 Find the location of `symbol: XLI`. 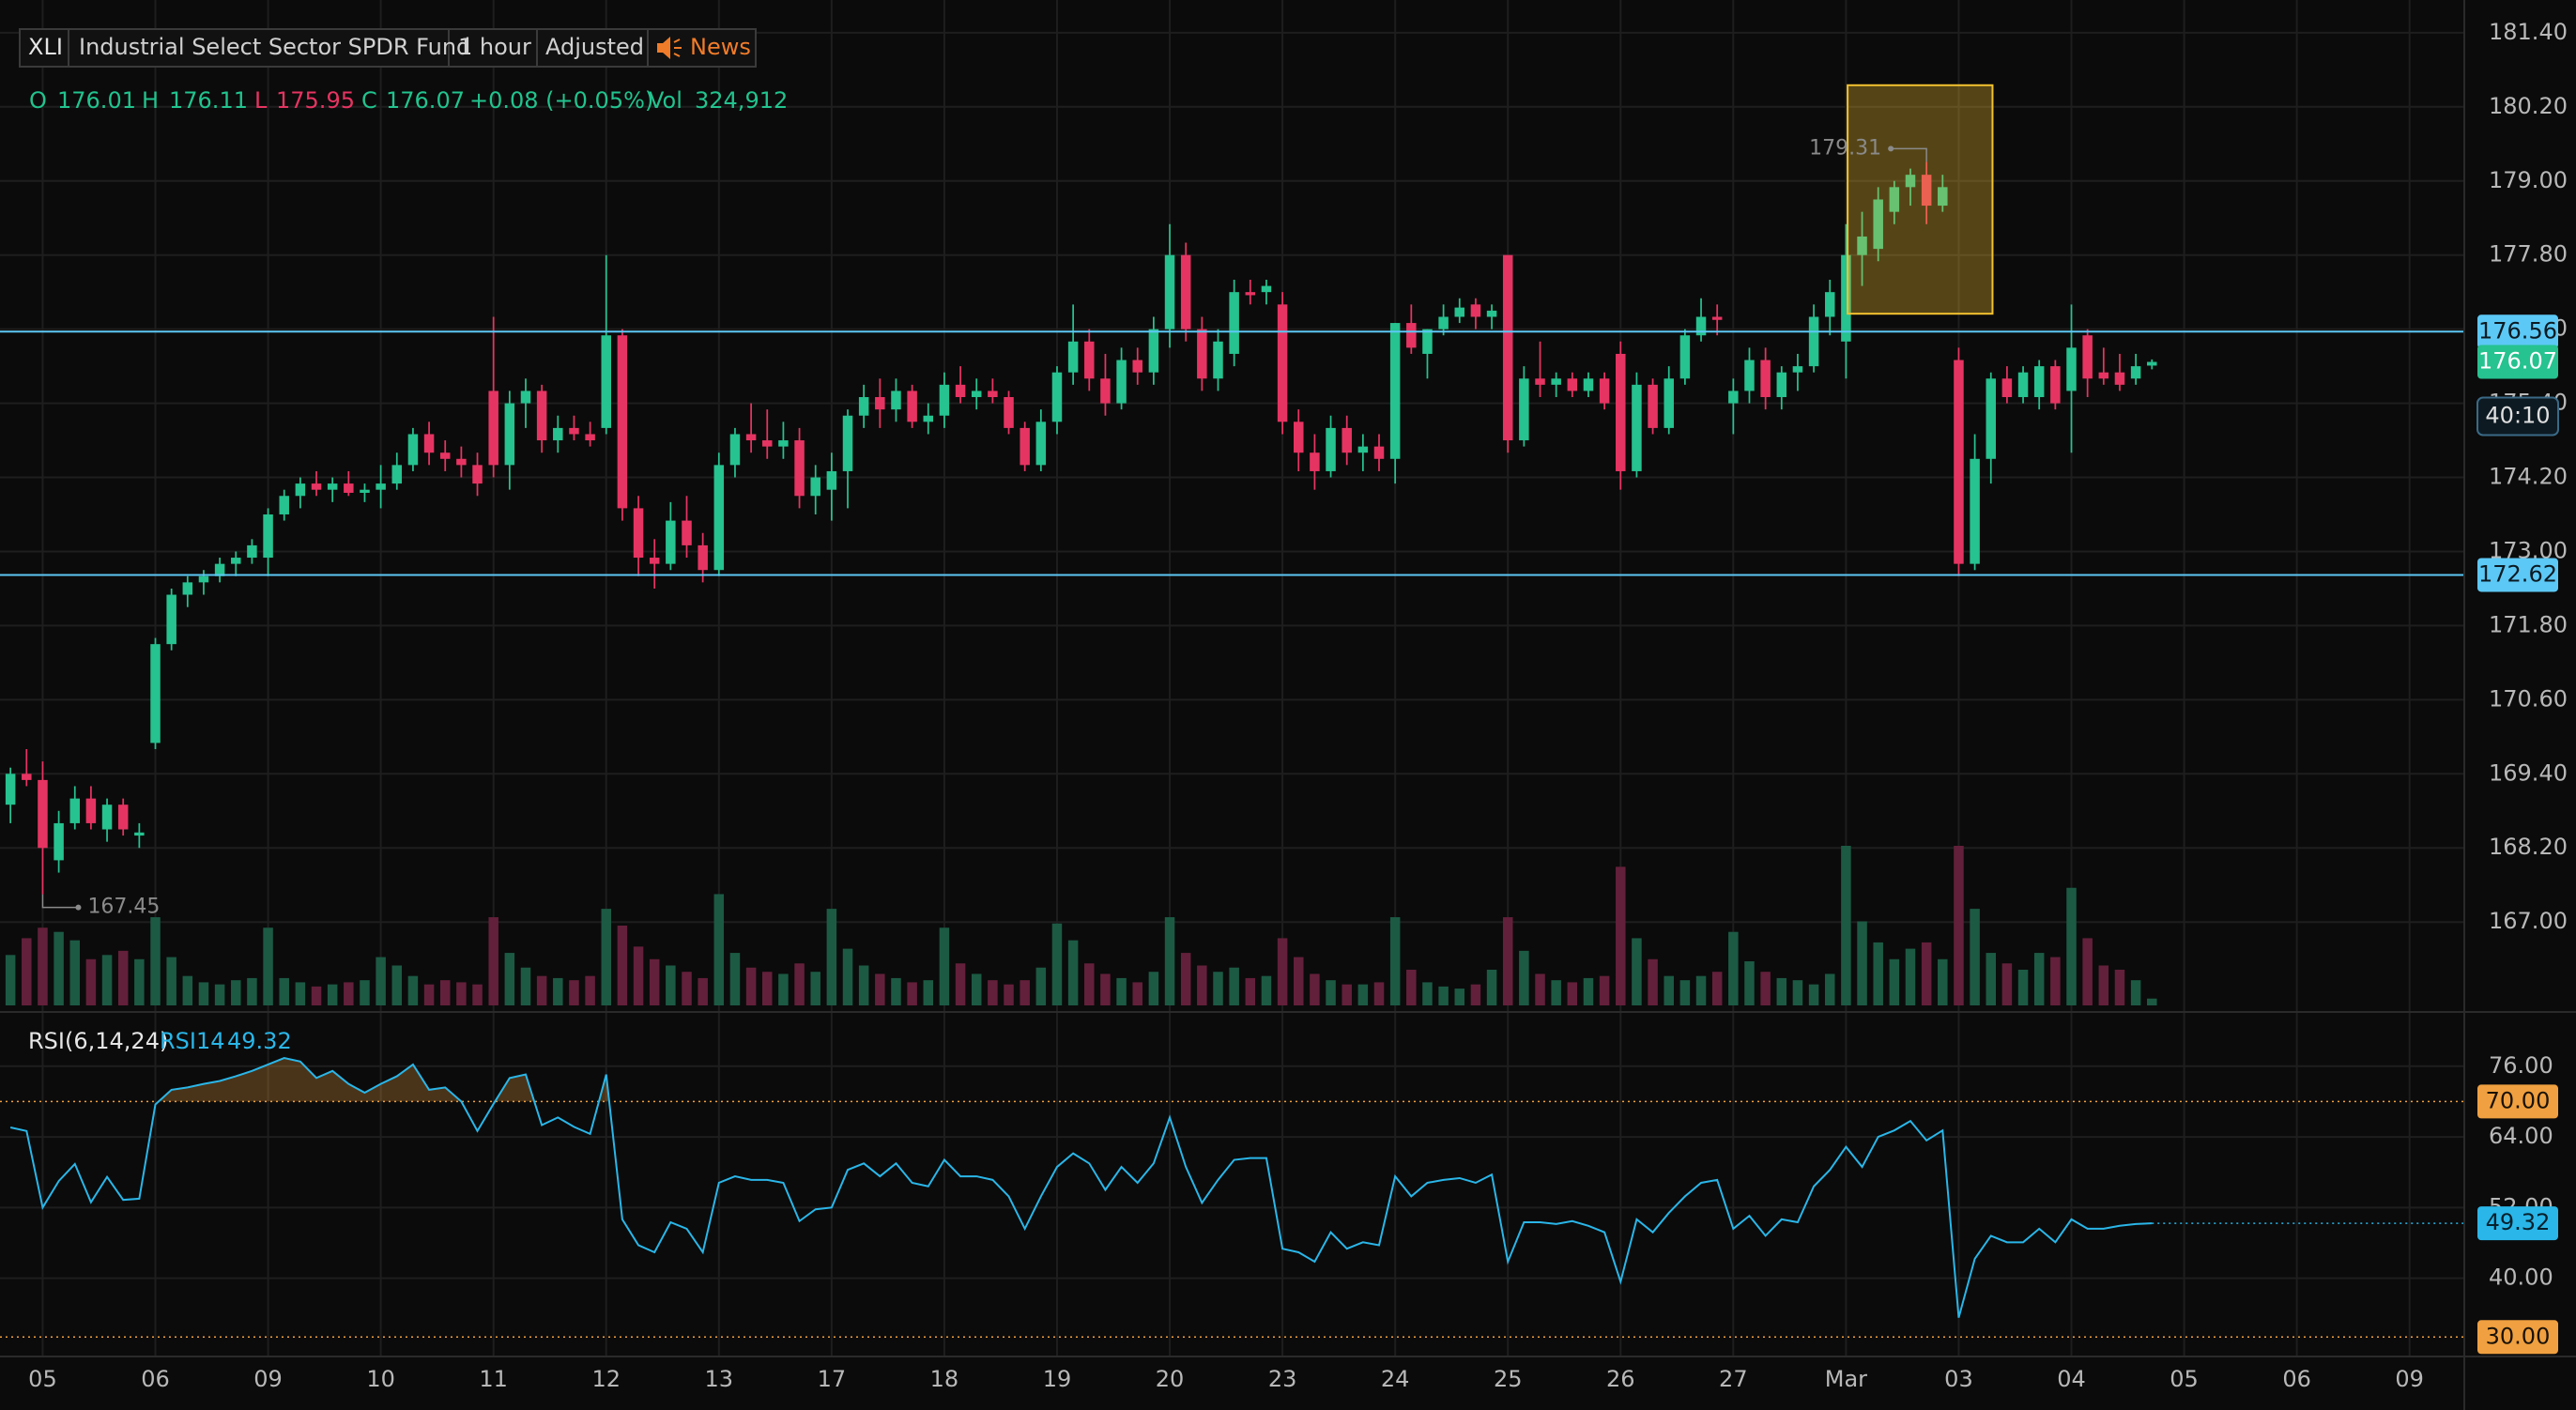

symbol: XLI is located at coordinates (46, 47).